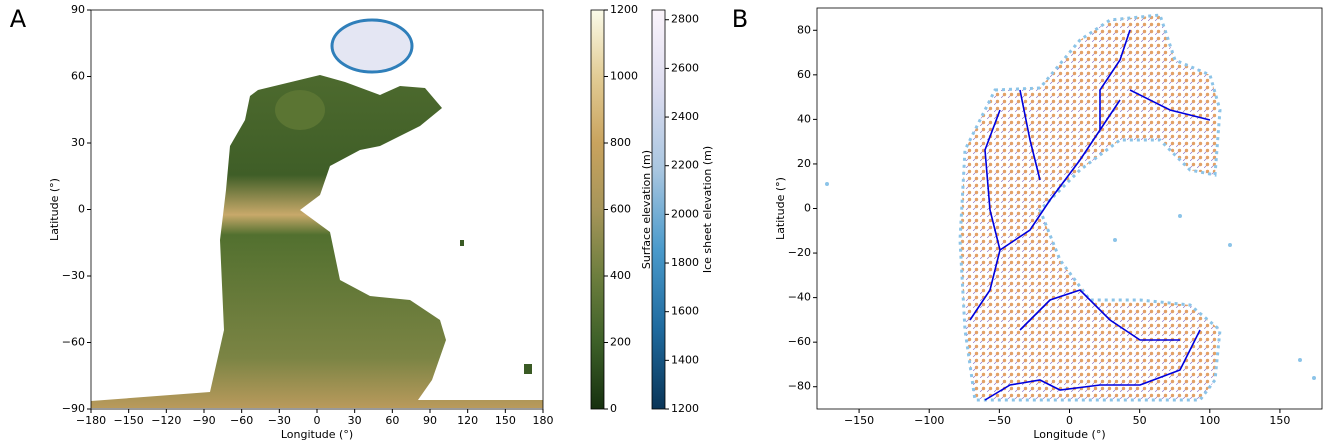  I want to click on colorbar-tick-label: 1600, so click(685, 311).